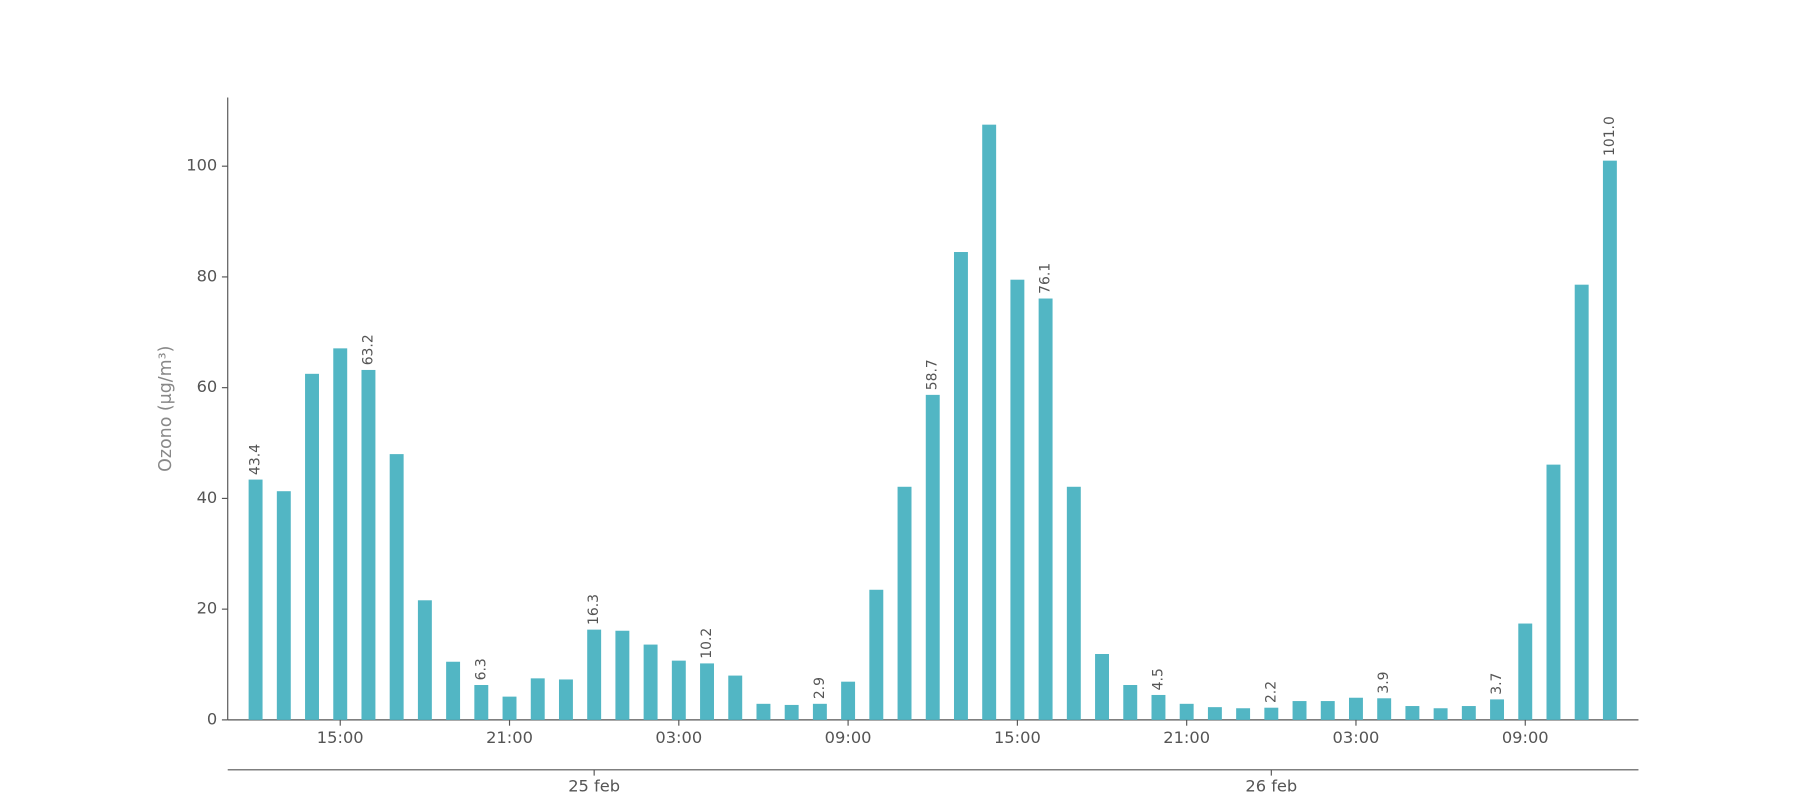 This screenshot has width=1800, height=800. Describe the element at coordinates (933, 374) in the screenshot. I see `value-label: 58.7` at that location.